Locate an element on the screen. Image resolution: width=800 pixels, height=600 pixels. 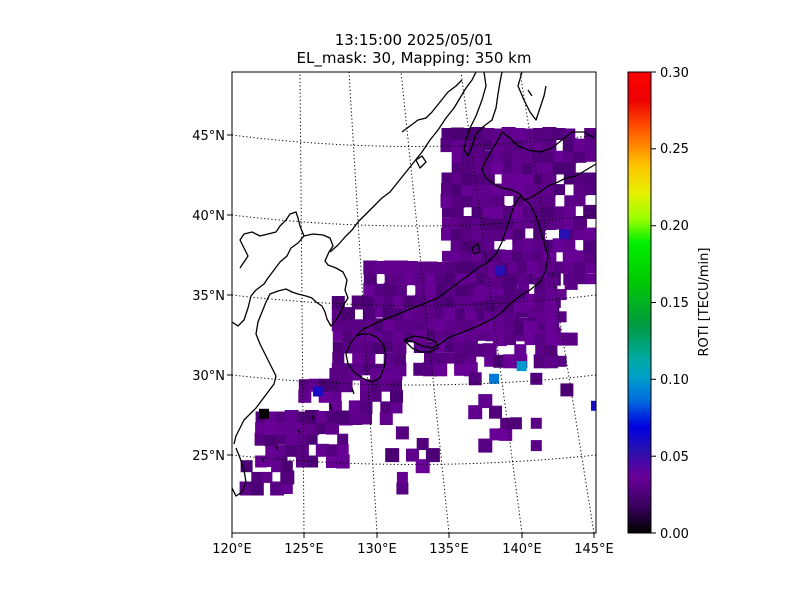
lat-tick-label: 45°N is located at coordinates (208, 136).